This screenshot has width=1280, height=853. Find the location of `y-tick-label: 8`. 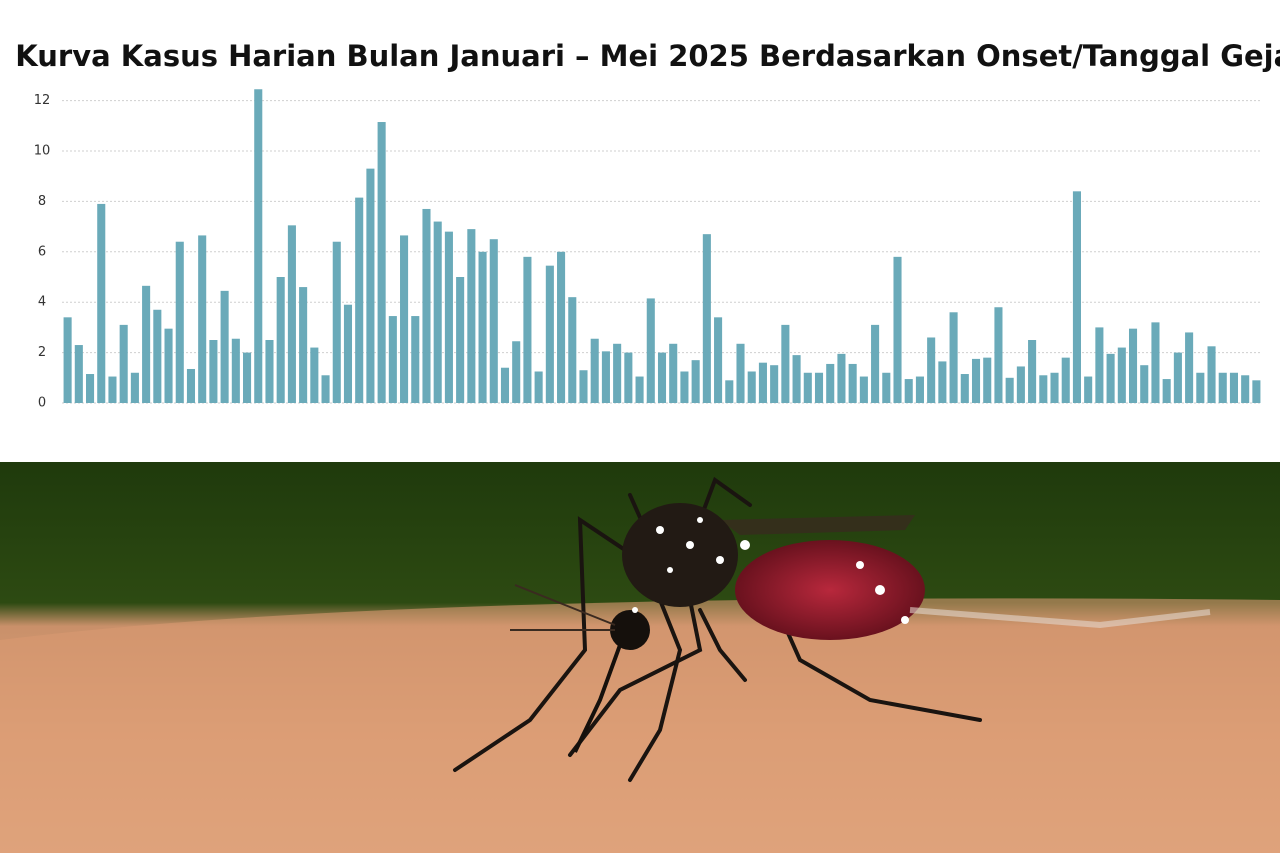

y-tick-label: 8 is located at coordinates (42, 201).